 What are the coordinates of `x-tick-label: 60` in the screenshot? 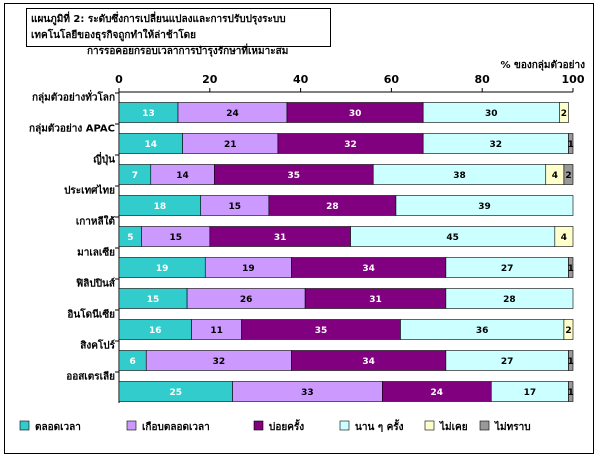 It's located at (392, 79).